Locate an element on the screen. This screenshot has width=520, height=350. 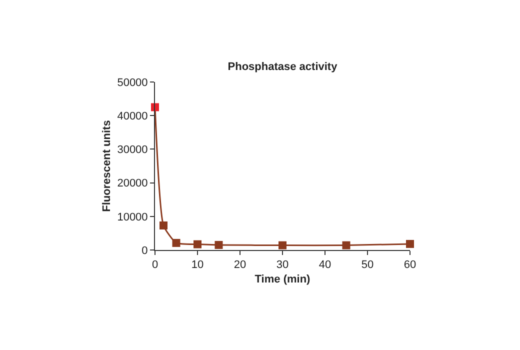
x-tick-label: 60 is located at coordinates (410, 265).